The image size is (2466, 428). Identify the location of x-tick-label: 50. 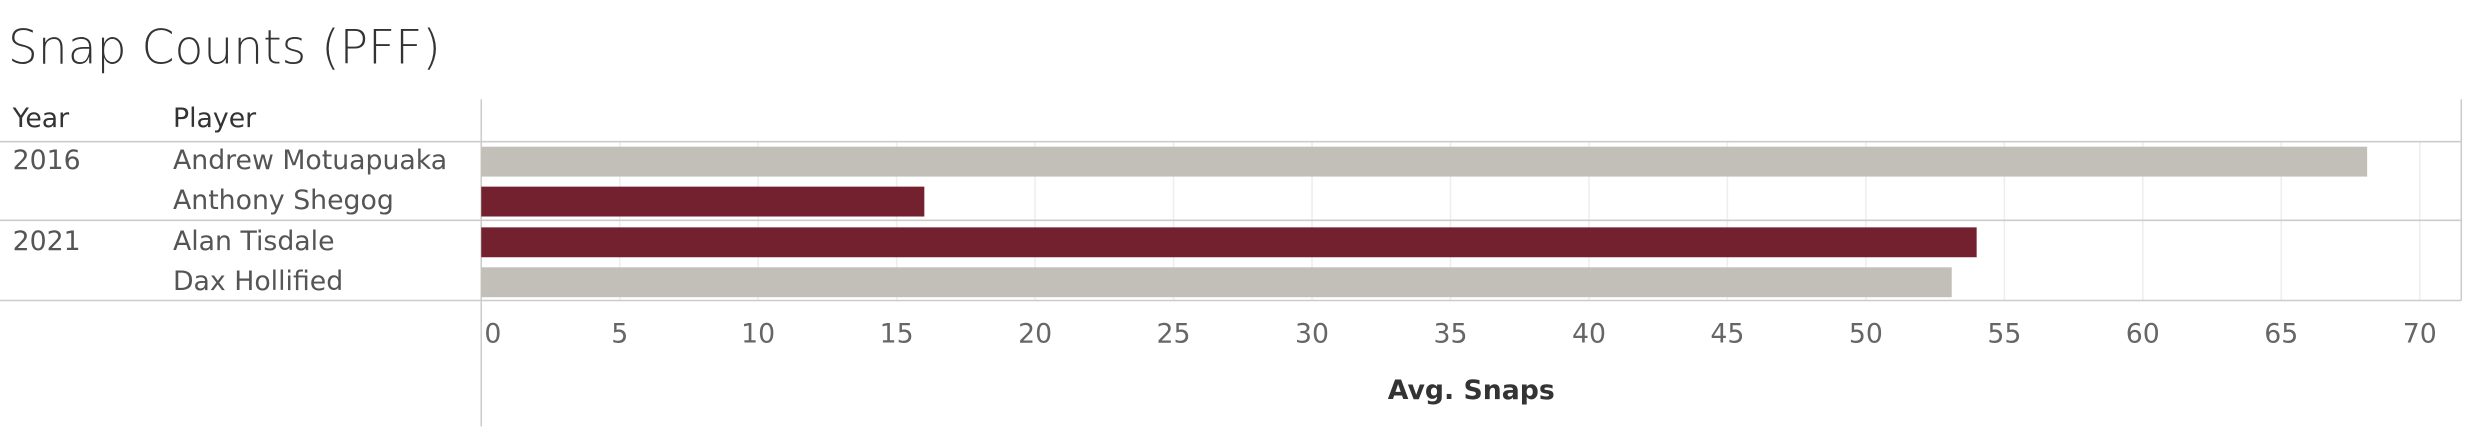
(1866, 334).